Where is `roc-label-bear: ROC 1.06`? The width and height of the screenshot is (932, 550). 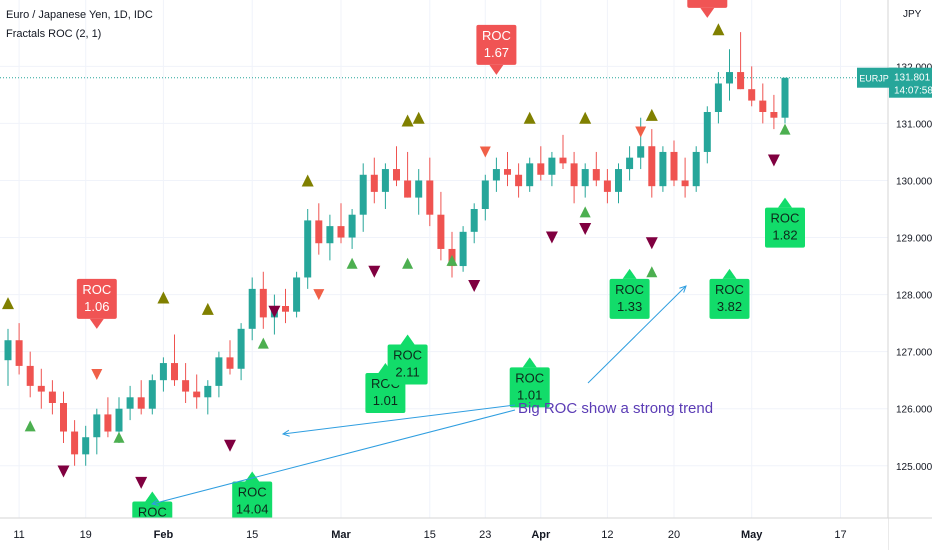
roc-label-bear: ROC 1.06 is located at coordinates (96, 303).